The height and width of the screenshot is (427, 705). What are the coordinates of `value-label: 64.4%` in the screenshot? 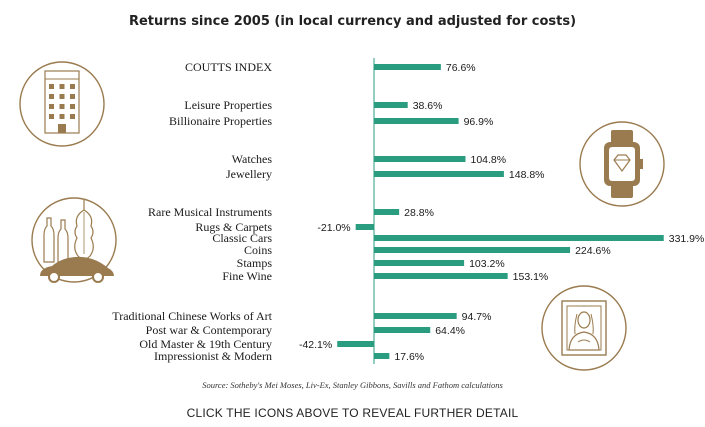 It's located at (450, 331).